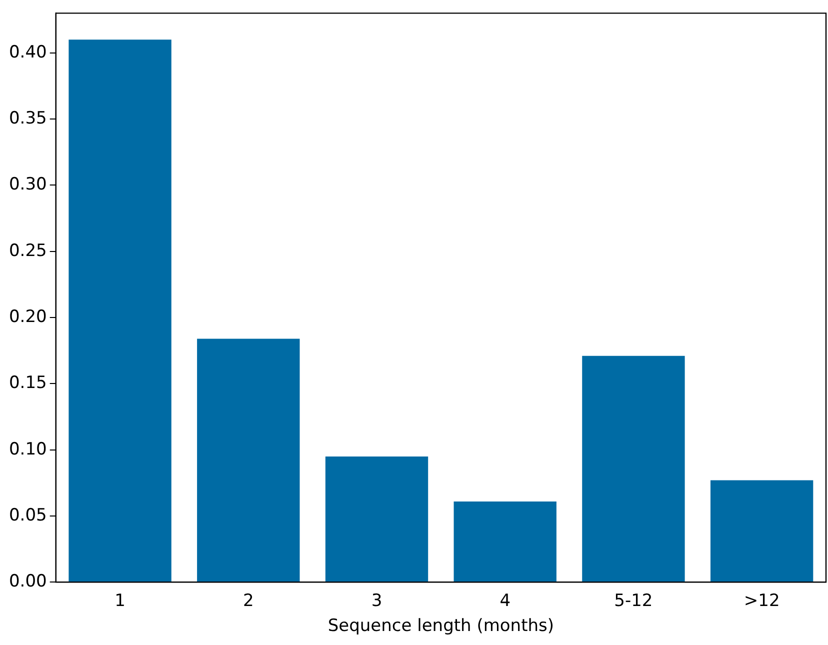 The image size is (828, 645). I want to click on x-tick-label: 1, so click(120, 600).